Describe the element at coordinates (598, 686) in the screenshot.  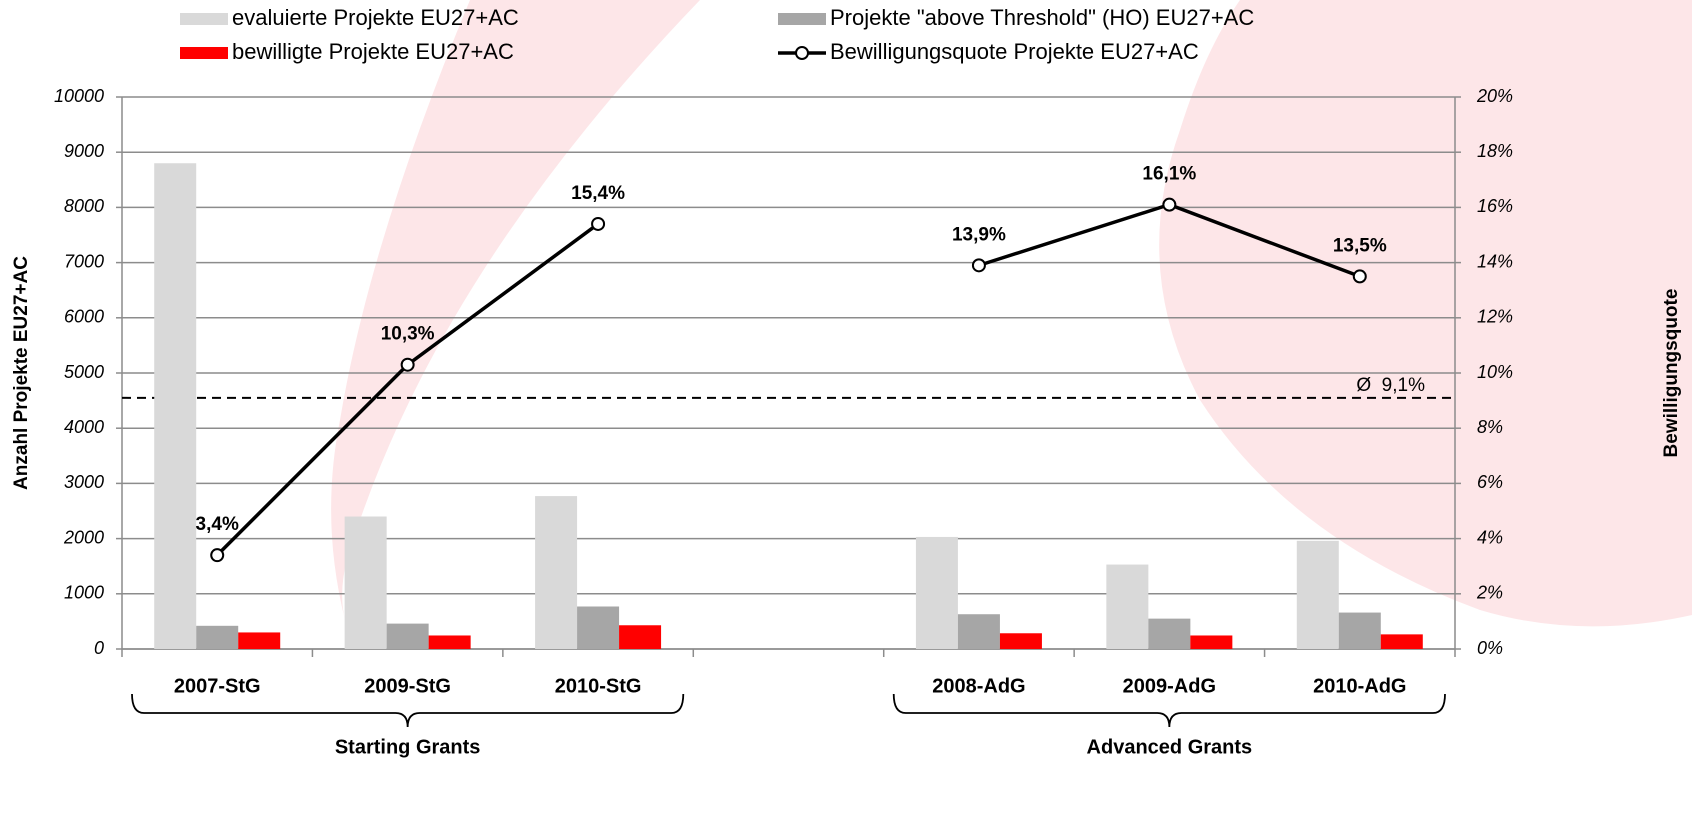
I see `x-tick-label: 2010-StG` at that location.